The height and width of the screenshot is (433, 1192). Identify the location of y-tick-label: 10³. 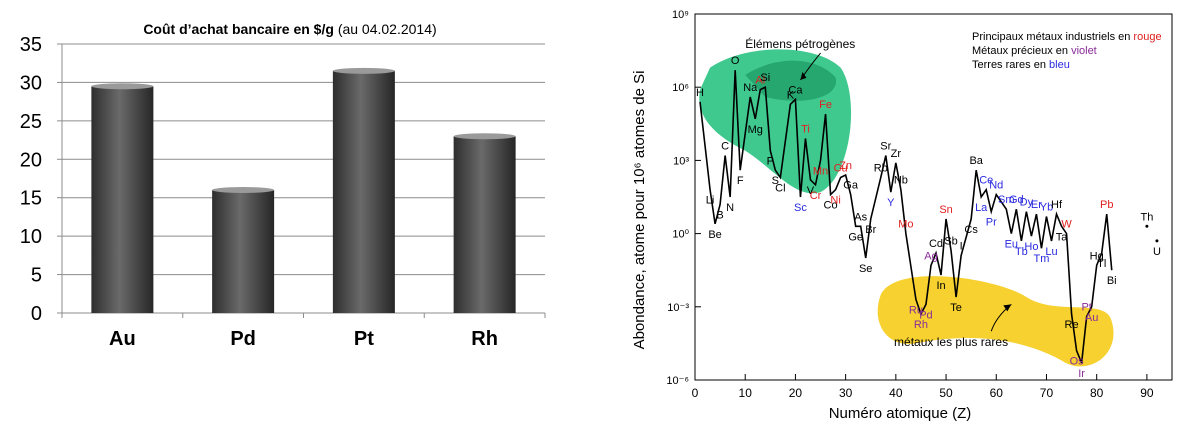
(681, 161).